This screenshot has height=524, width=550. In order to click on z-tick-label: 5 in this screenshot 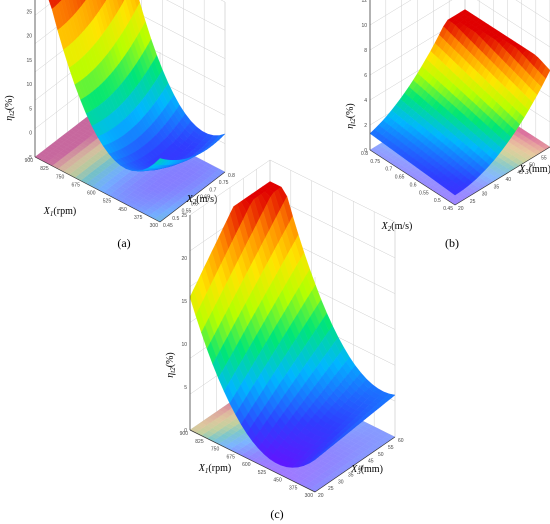, I will do `click(30, 109)`.